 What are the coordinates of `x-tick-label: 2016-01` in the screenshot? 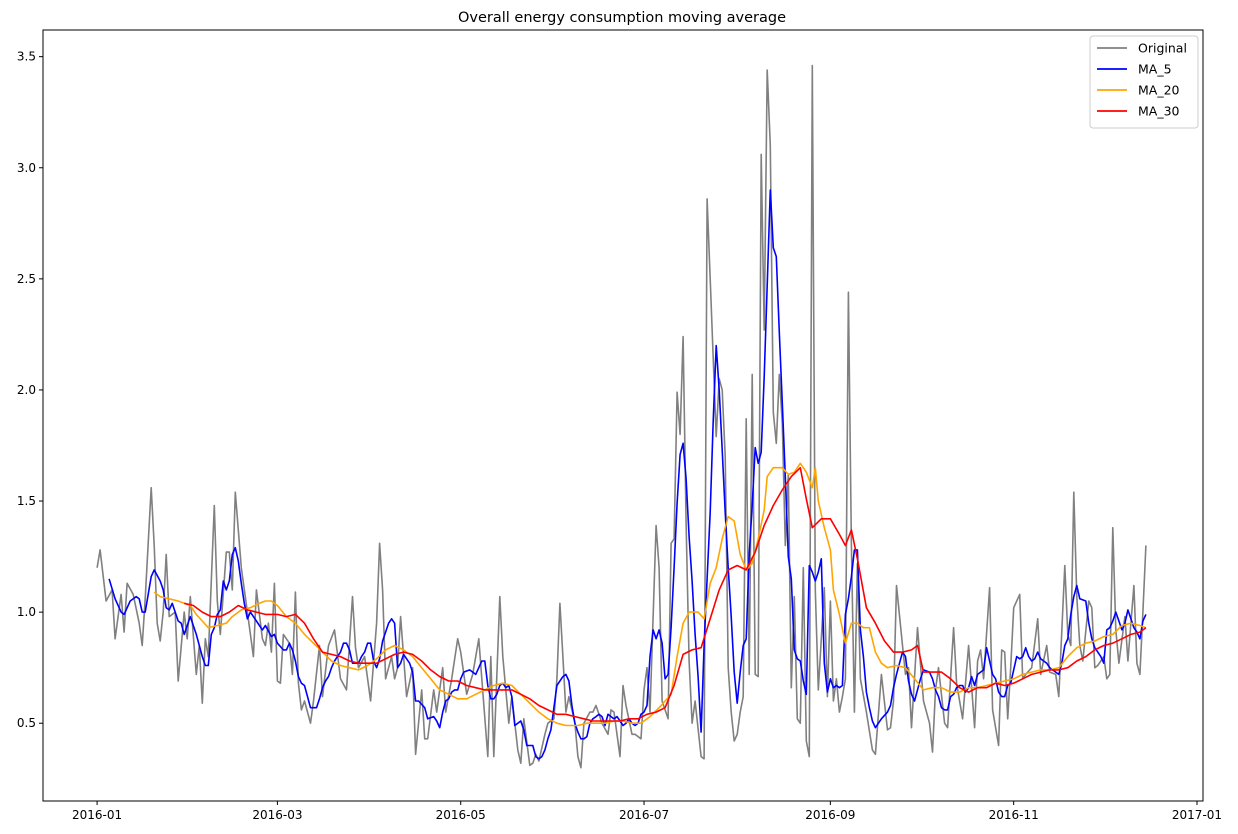 It's located at (97, 815).